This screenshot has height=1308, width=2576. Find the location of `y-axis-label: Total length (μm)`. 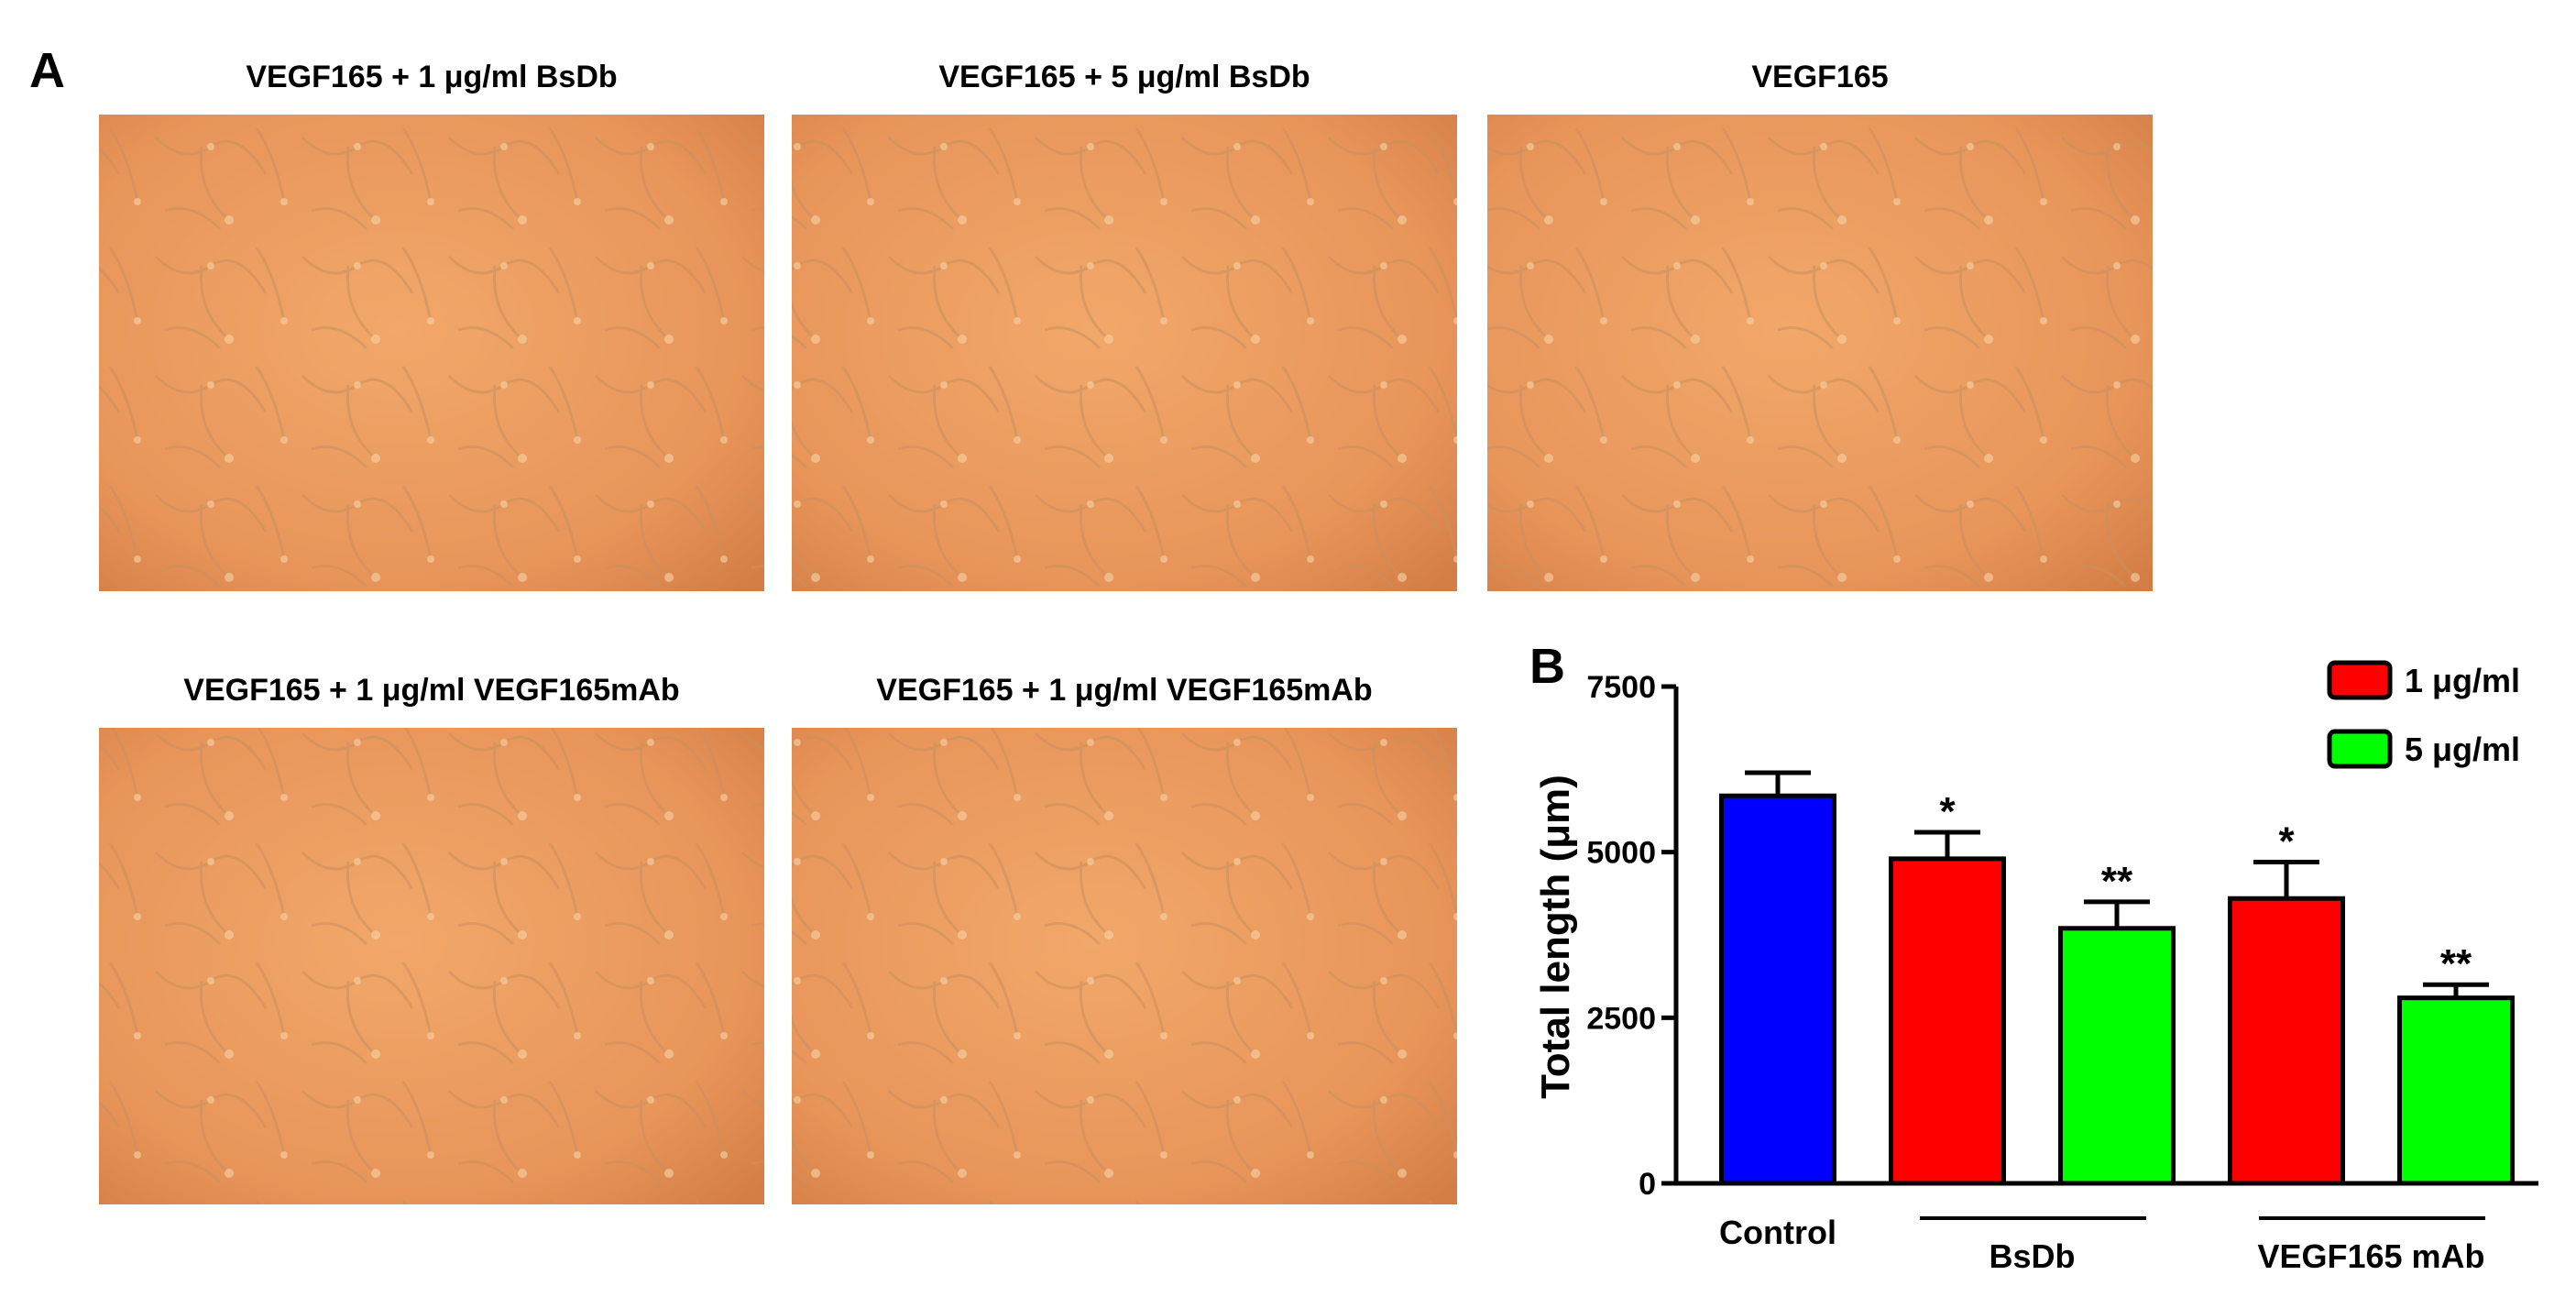

y-axis-label: Total length (μm) is located at coordinates (1555, 937).